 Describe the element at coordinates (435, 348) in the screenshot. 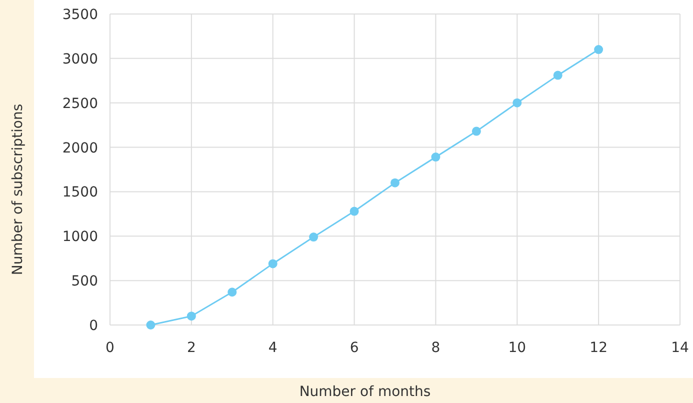

I see `x-tick-label: 8` at that location.